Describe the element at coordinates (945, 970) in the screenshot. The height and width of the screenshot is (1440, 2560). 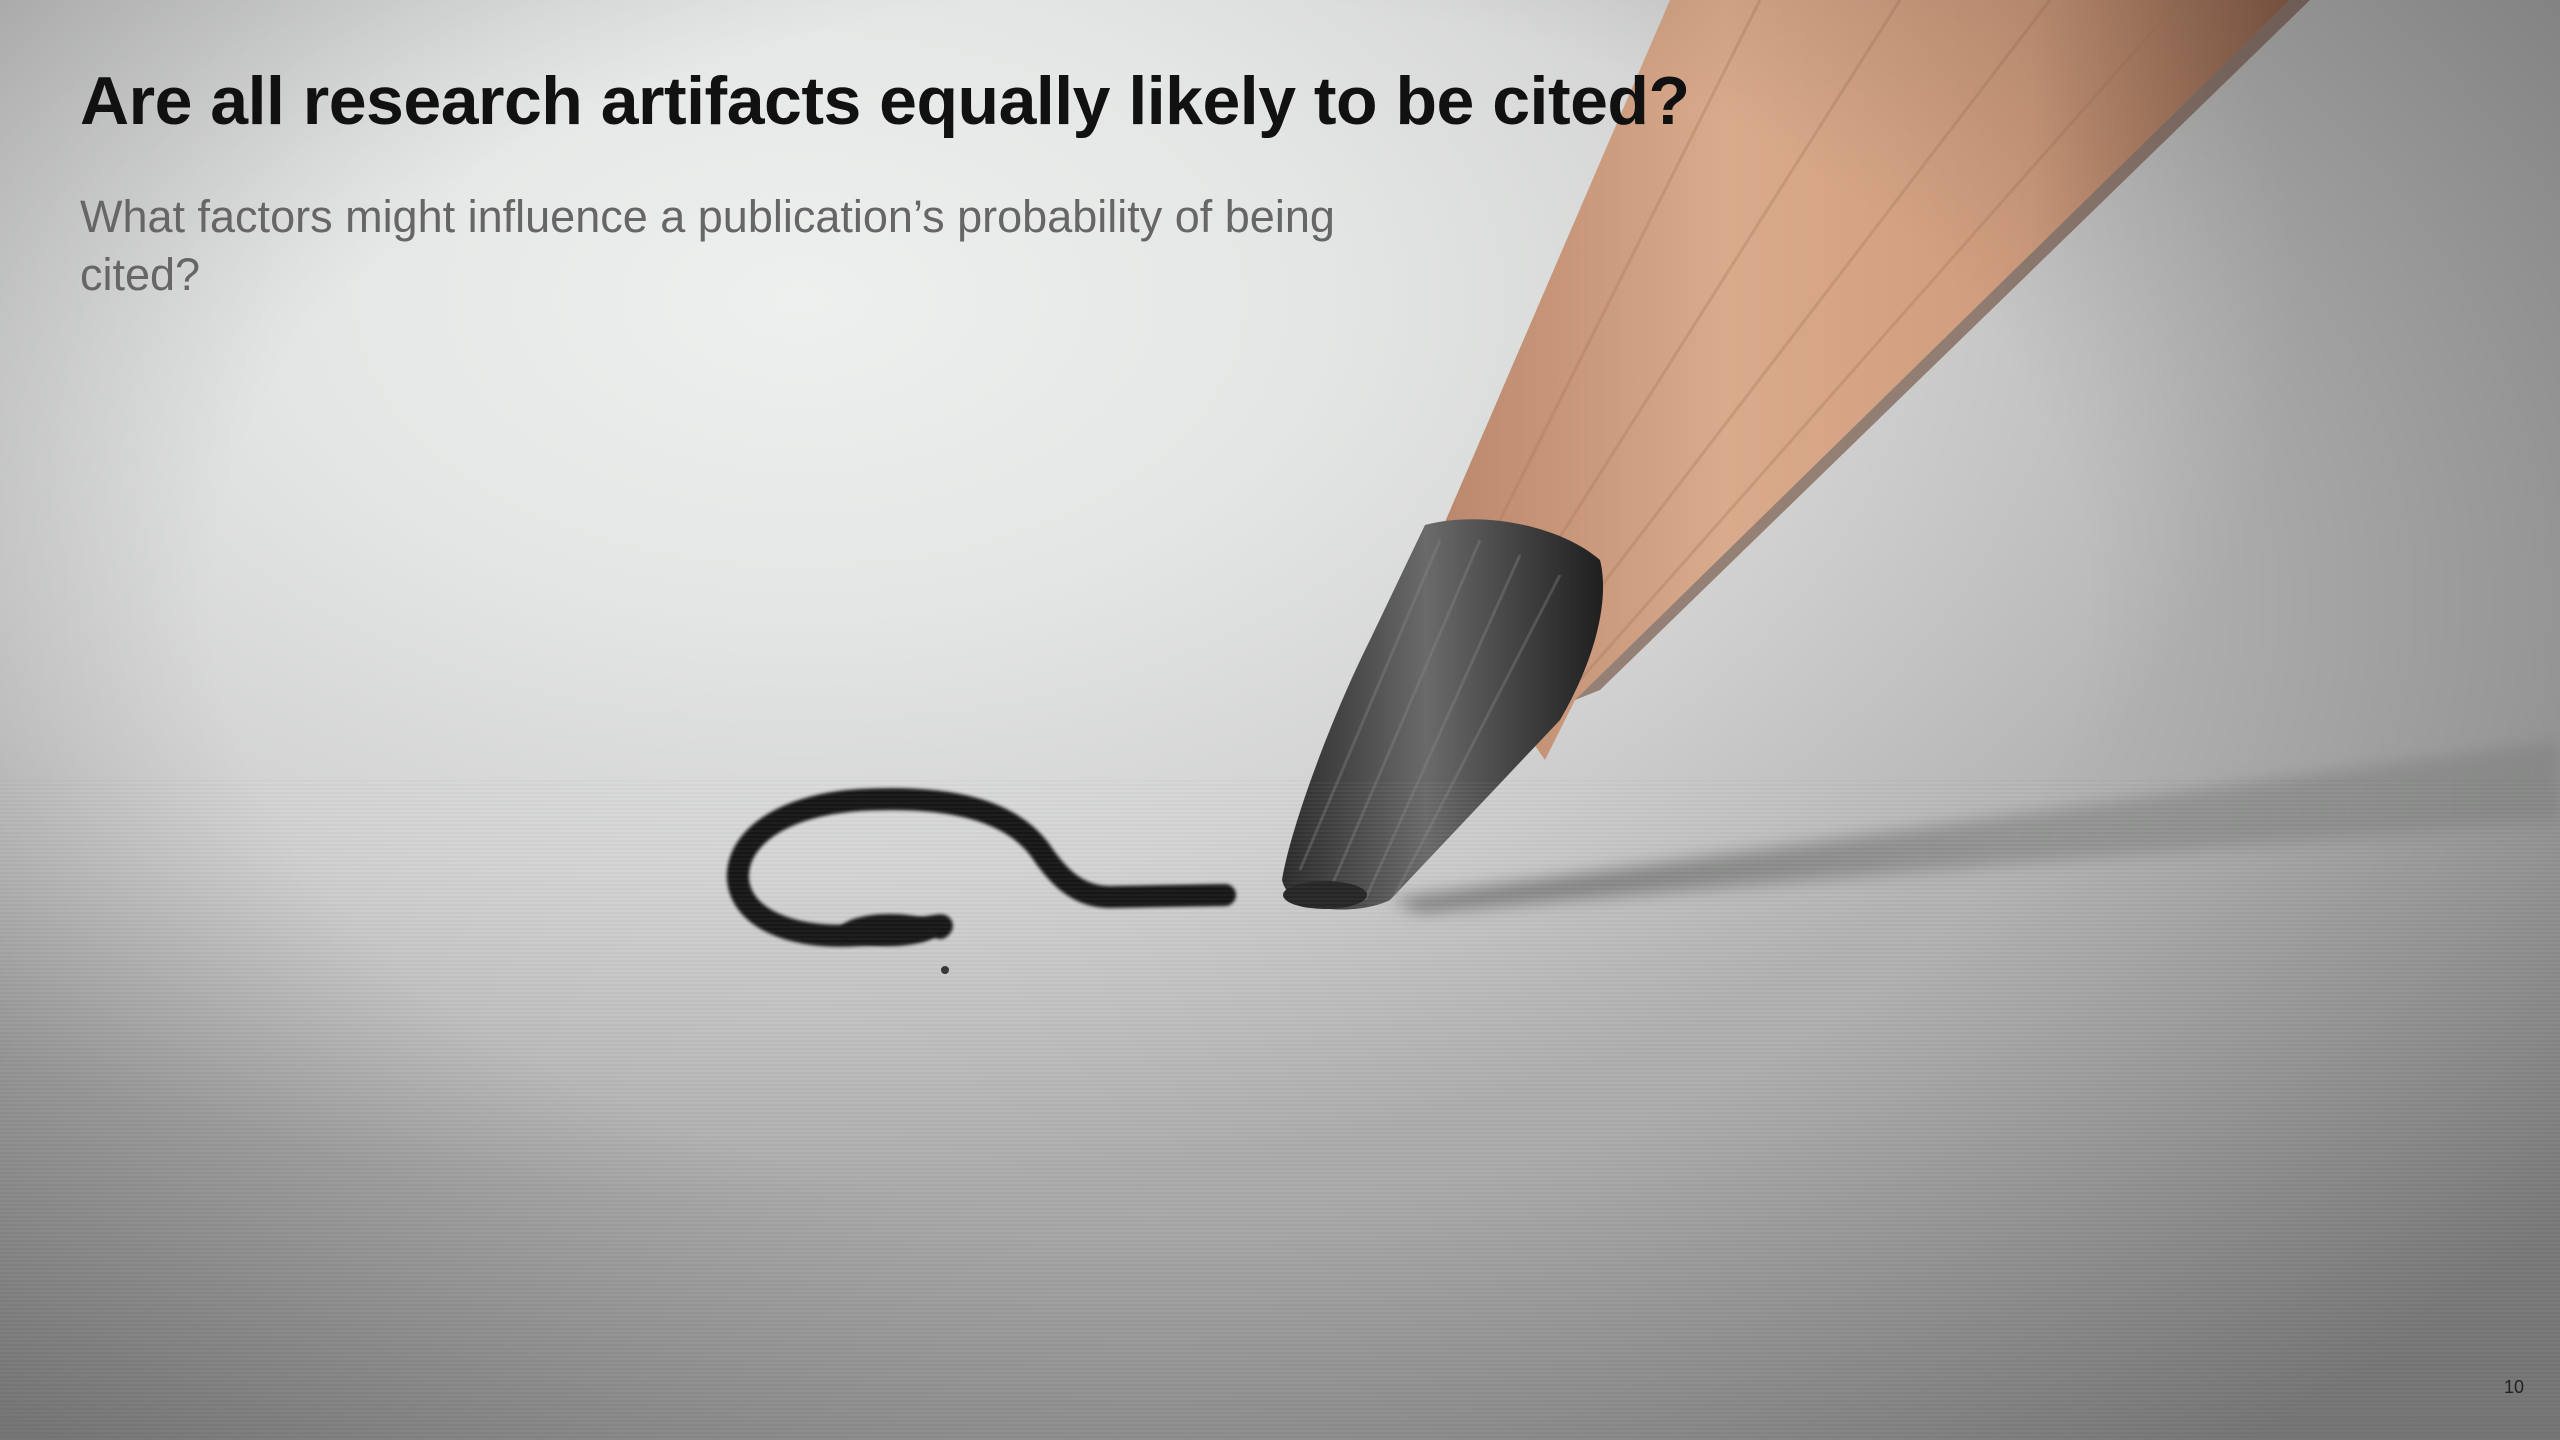
I see `graphite-dot` at that location.